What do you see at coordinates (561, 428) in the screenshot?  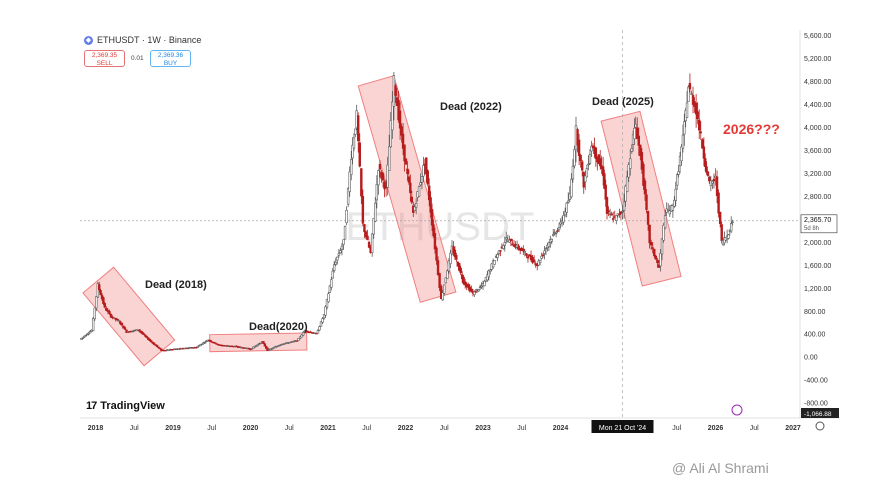 I see `x-tick-label: 2024` at bounding box center [561, 428].